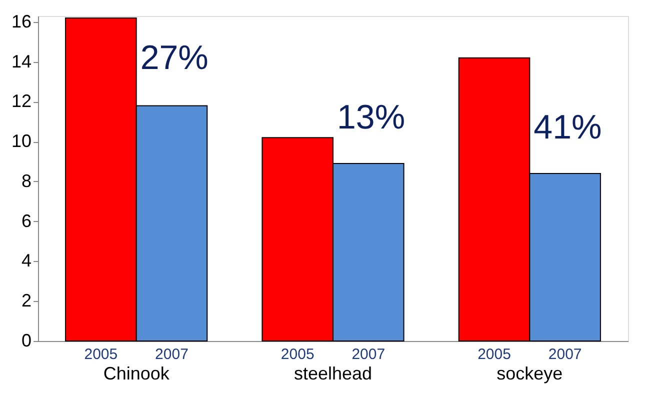 The width and height of the screenshot is (672, 402). What do you see at coordinates (21, 21) in the screenshot?
I see `y-tick-label: 16` at bounding box center [21, 21].